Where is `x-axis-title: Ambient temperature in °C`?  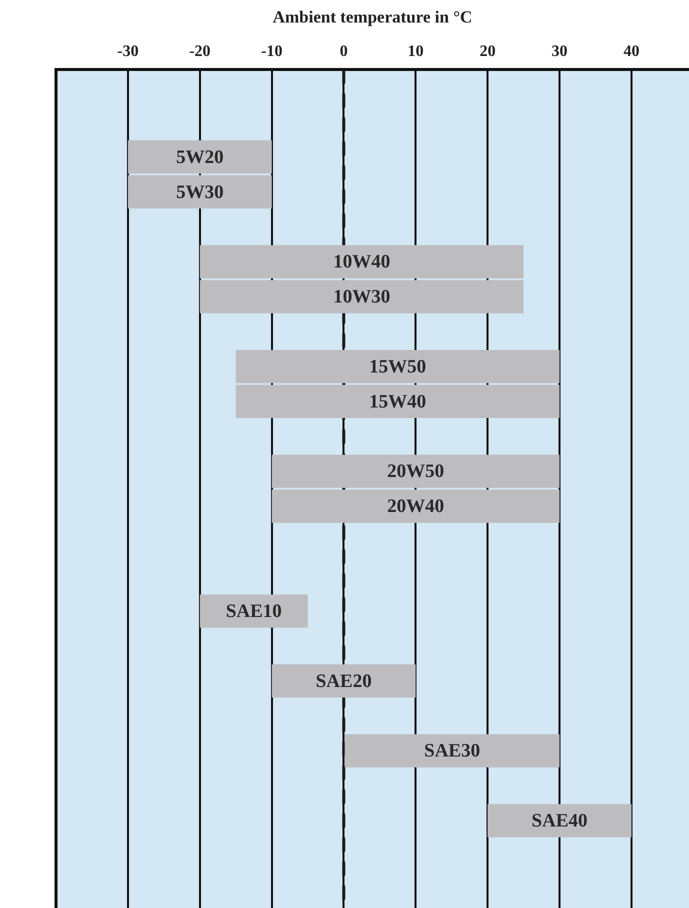 x-axis-title: Ambient temperature in °C is located at coordinates (372, 17).